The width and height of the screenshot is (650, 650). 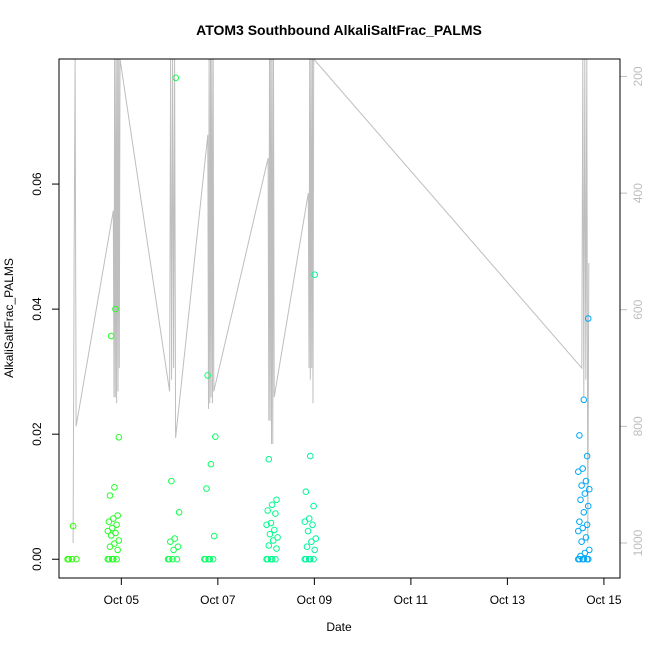 I want to click on y-tick-label: 0.00, so click(x=37, y=559).